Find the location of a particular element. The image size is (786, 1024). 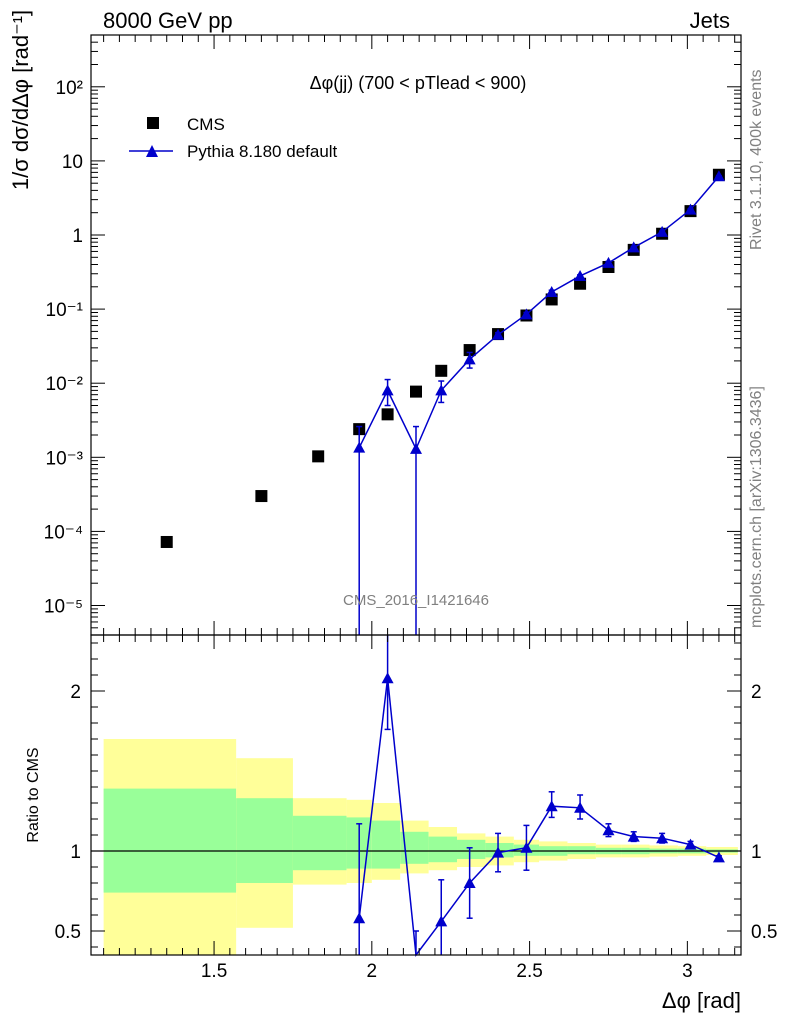

main-y-tick-label: 10⁻⁴ is located at coordinates (63, 532).